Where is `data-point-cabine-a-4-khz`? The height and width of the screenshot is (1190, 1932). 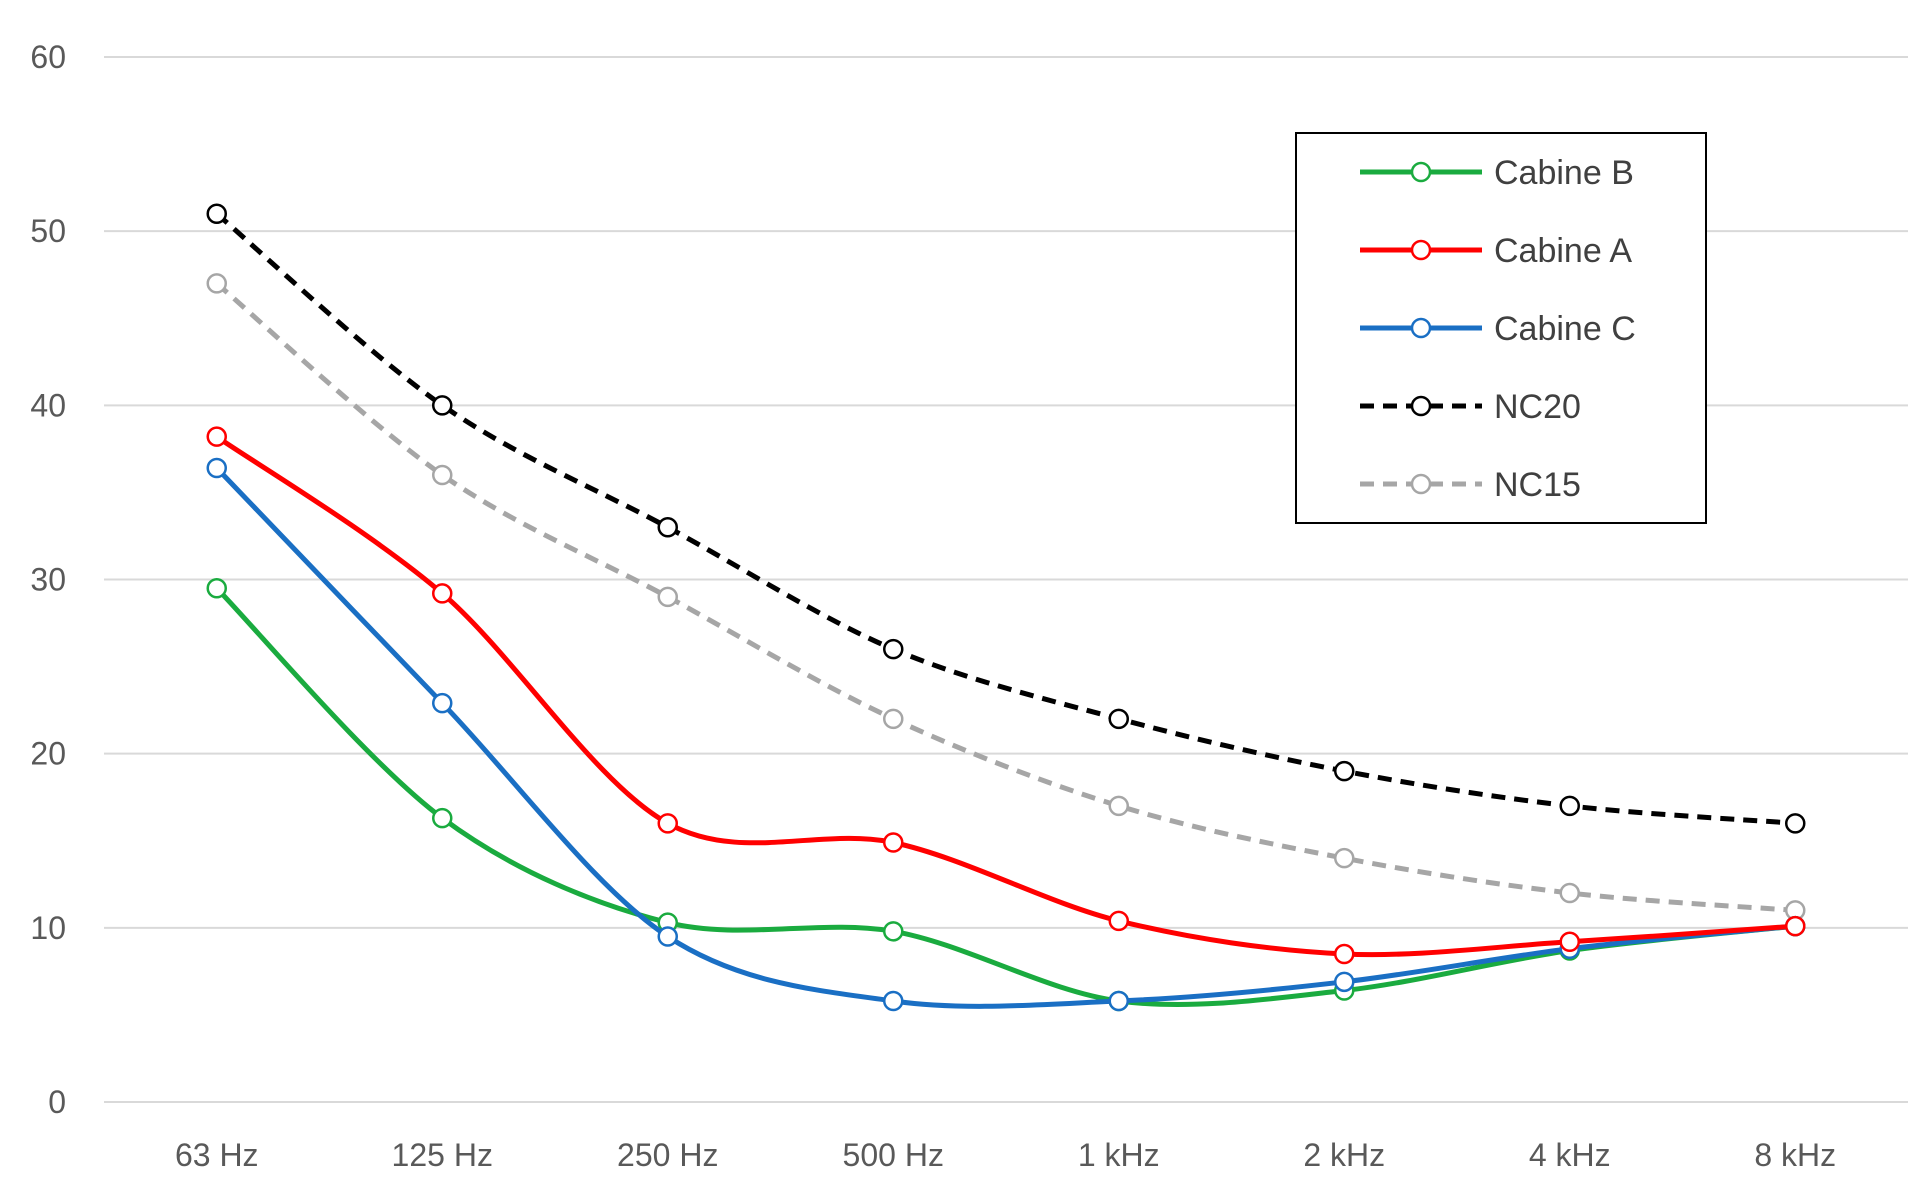 data-point-cabine-a-4-khz is located at coordinates (1569, 942).